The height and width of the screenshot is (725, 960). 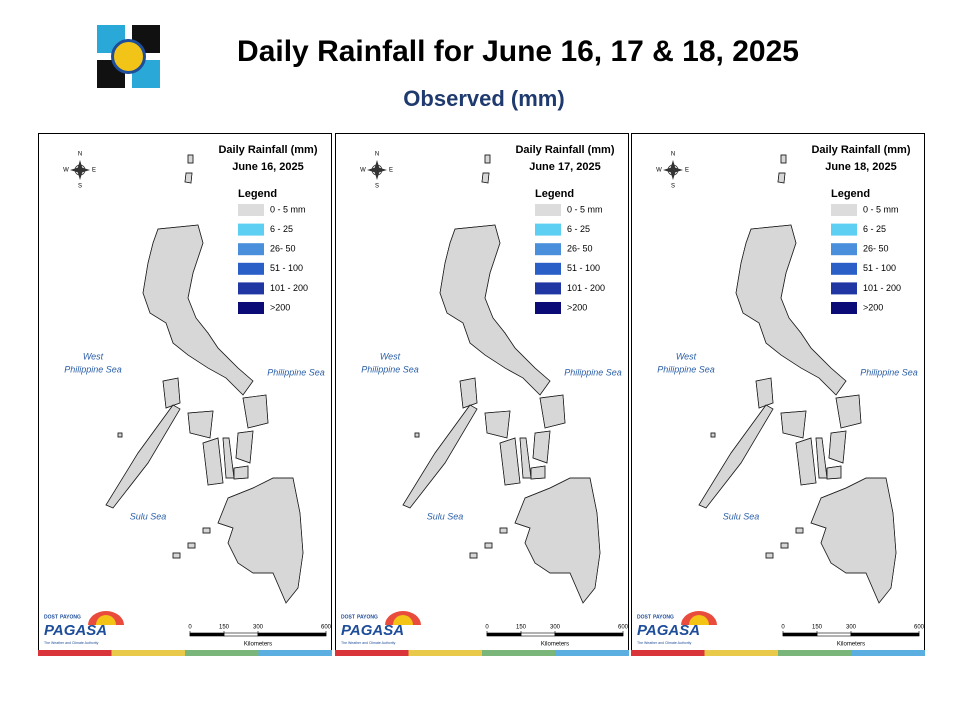 I want to click on subtitle: Observed (mm), so click(x=483, y=98).